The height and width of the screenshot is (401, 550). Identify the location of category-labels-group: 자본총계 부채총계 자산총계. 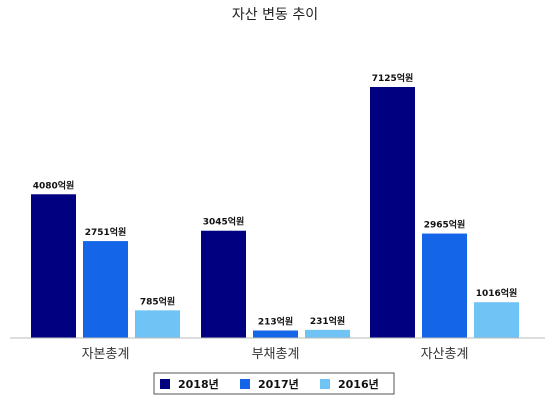
(275, 354).